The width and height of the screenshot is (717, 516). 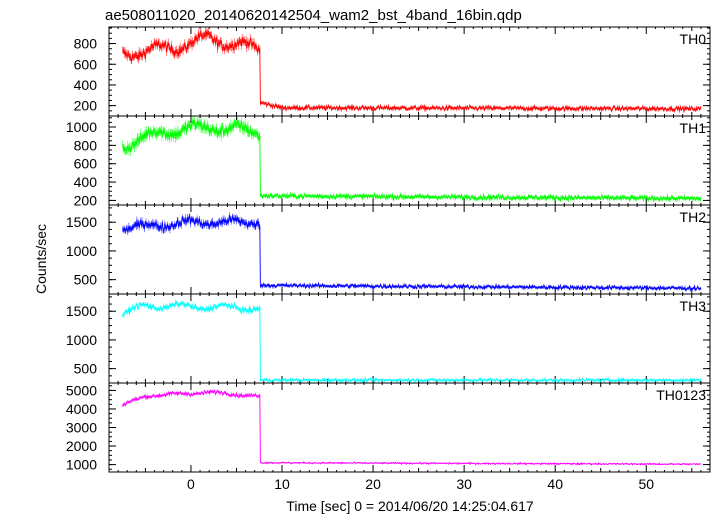 What do you see at coordinates (410, 506) in the screenshot?
I see `x-axis-label: Time [sec] 0 = 2014/06/20 14:25:04.617` at bounding box center [410, 506].